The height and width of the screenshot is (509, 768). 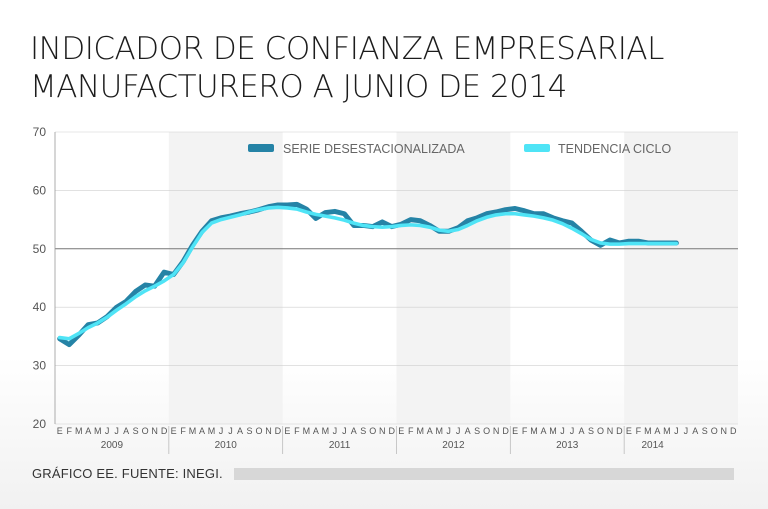 What do you see at coordinates (127, 473) in the screenshot?
I see `source-note: GRÁFICO EE. FUENTE: INEGI.` at bounding box center [127, 473].